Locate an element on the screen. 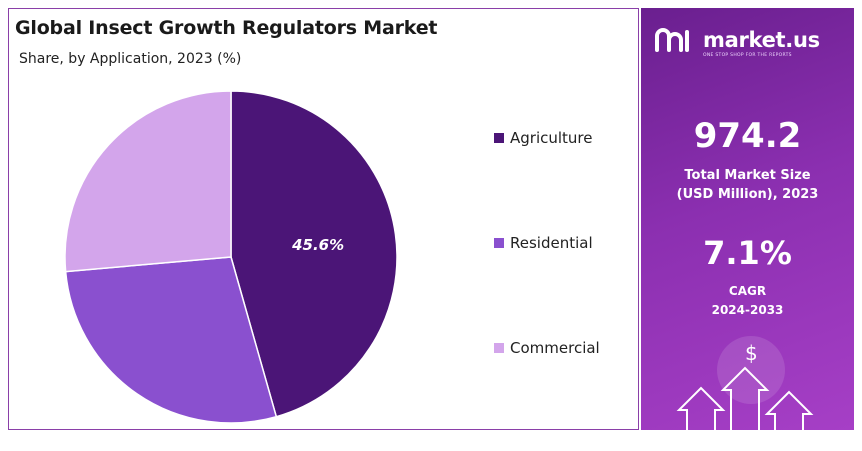 This screenshot has height=451, width=862. pie-slice-commercial is located at coordinates (148, 181).